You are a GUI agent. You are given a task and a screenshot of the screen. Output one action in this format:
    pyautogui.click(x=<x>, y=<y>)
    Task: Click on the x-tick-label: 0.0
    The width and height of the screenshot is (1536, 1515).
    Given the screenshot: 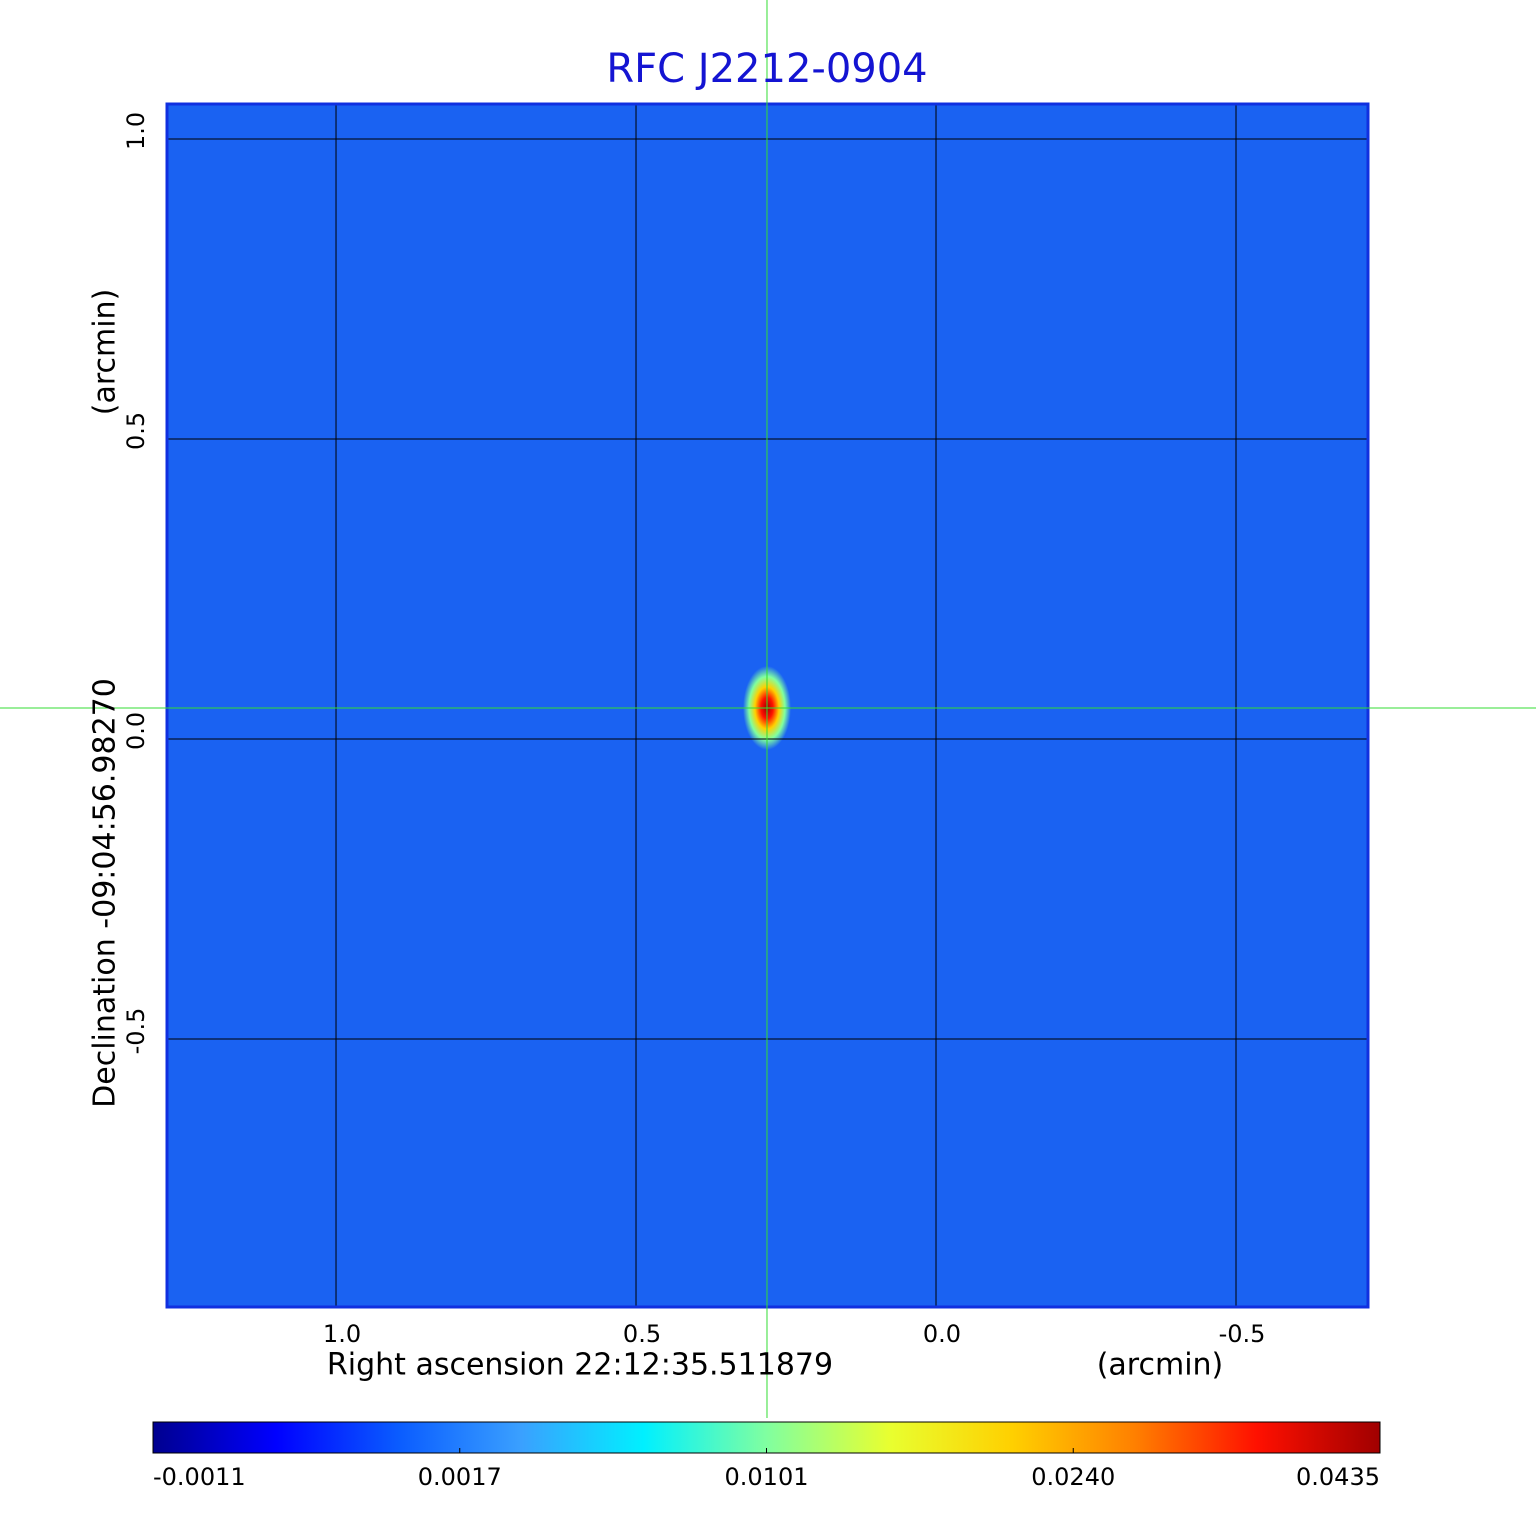 What is the action you would take?
    pyautogui.click(x=942, y=1334)
    